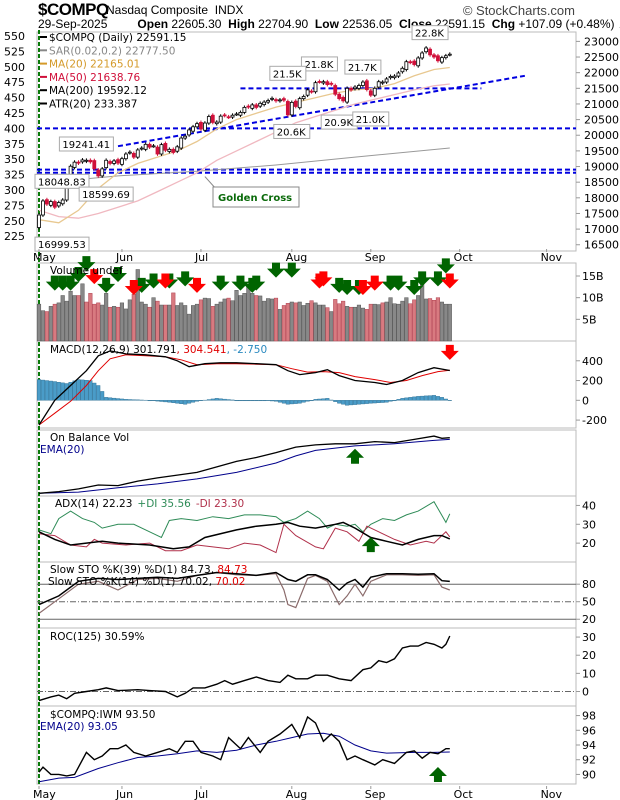 This screenshot has height=800, width=620. Describe the element at coordinates (367, 24) in the screenshot. I see `low-value: 22536.05` at that location.